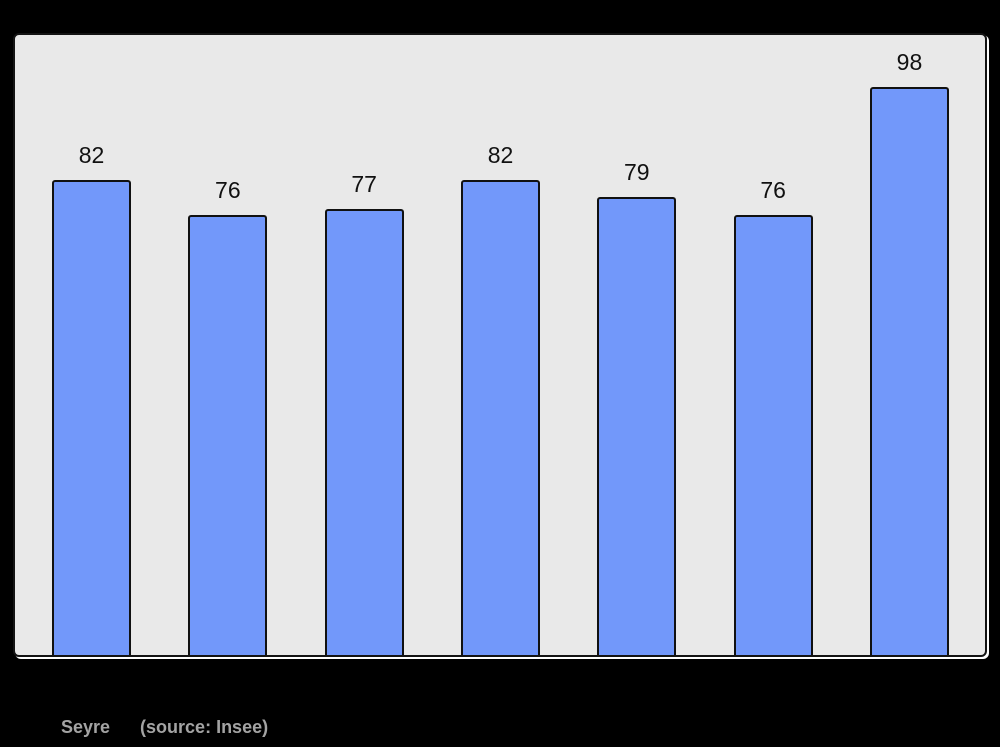 This screenshot has width=1000, height=747. I want to click on bar-value-label: 98, so click(909, 62).